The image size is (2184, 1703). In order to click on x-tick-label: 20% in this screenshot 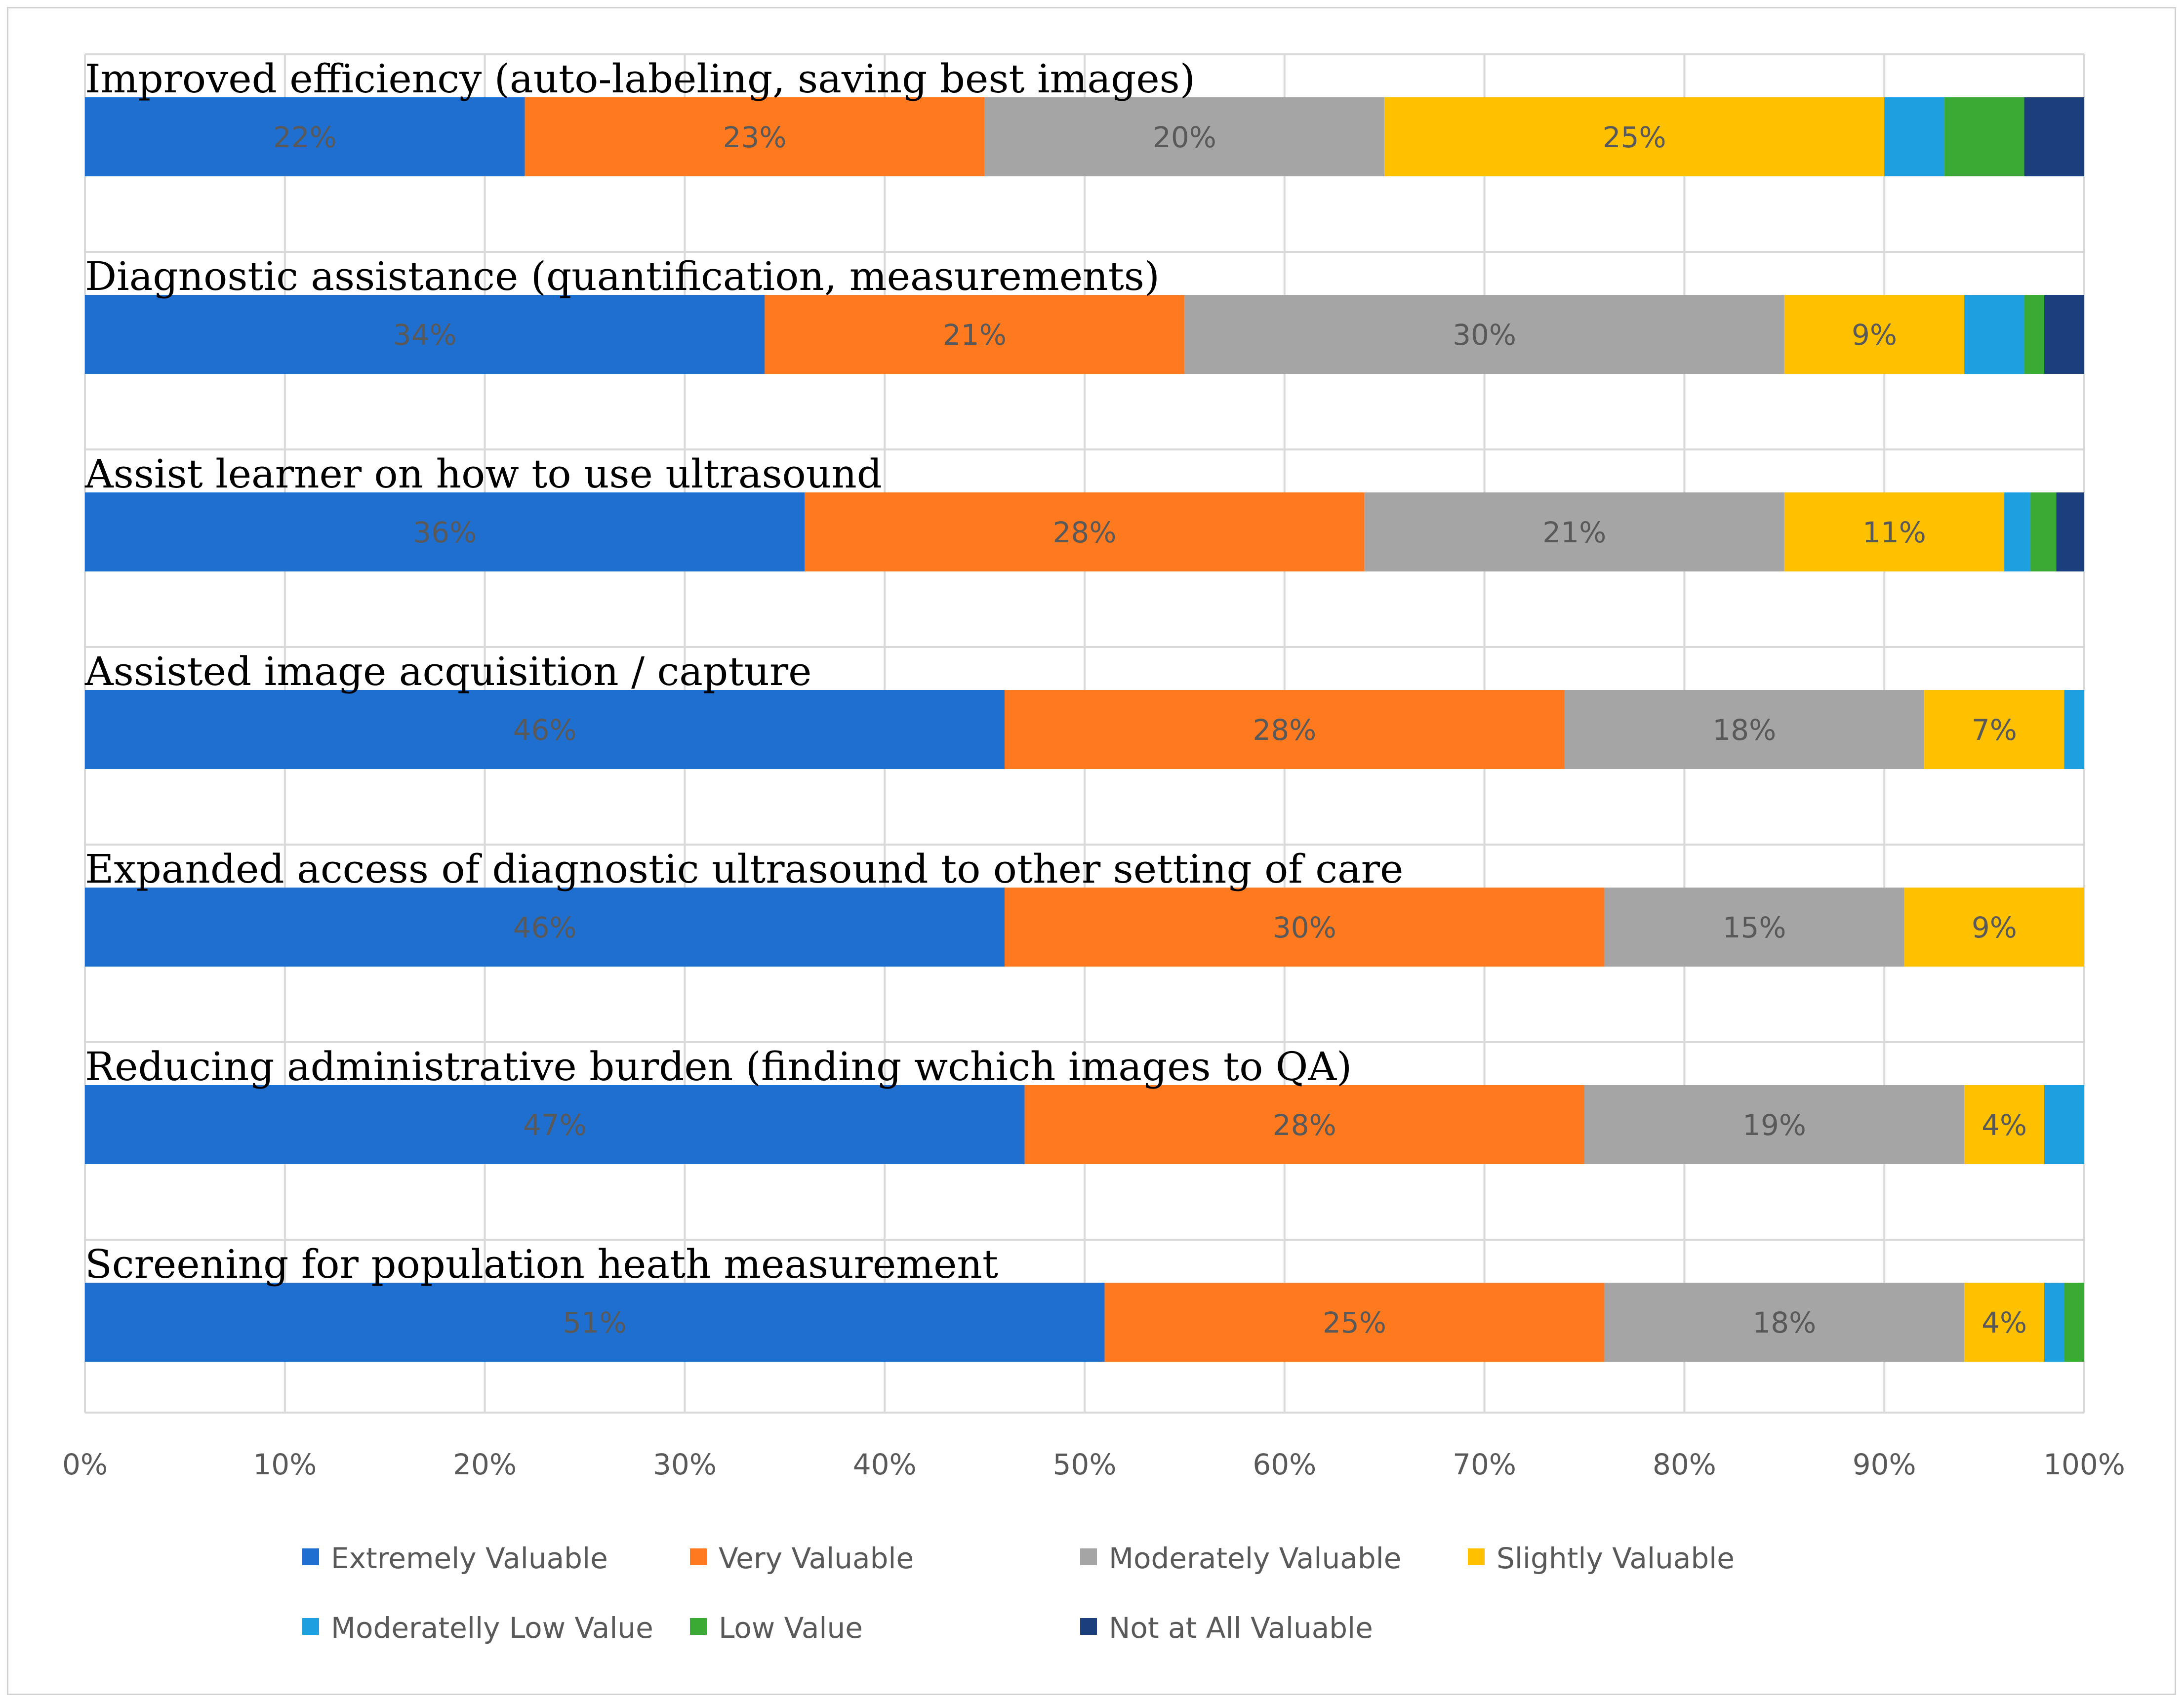, I will do `click(485, 1464)`.